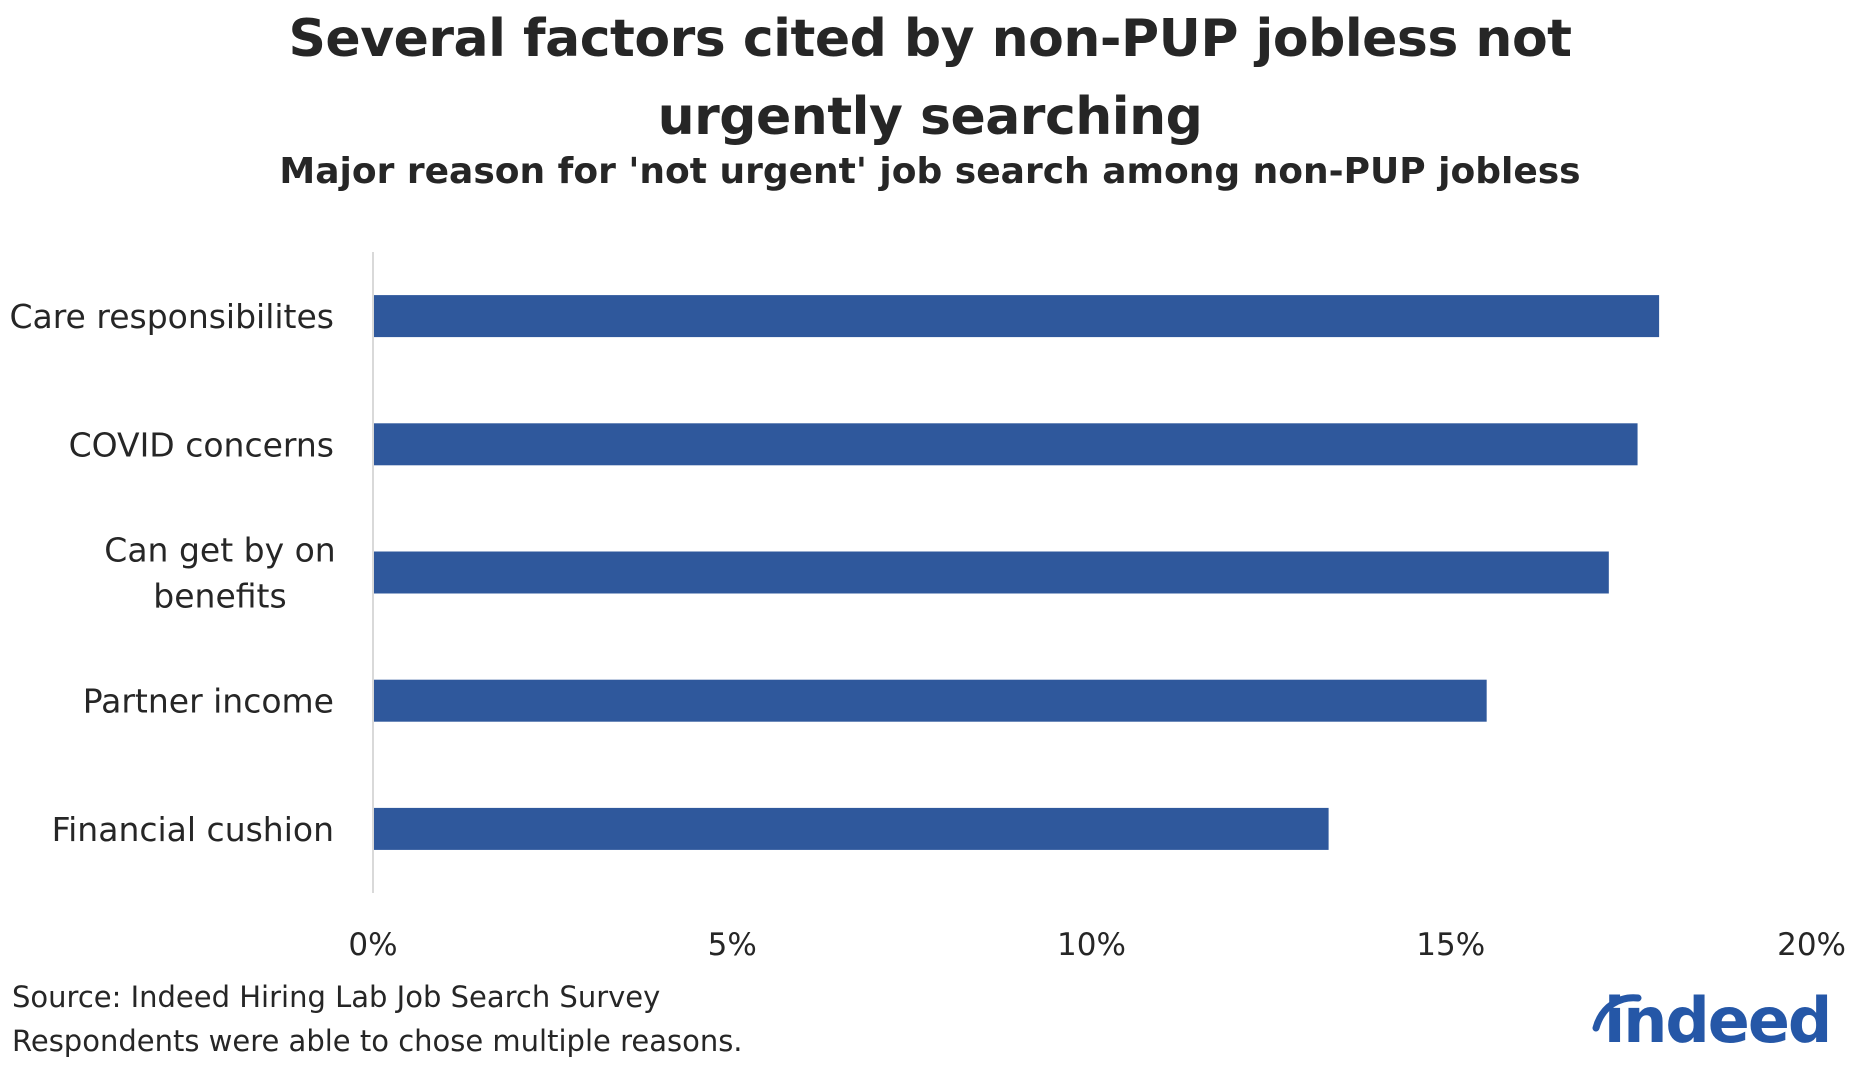 This screenshot has height=1068, width=1850. I want to click on category-label: Partner income, so click(208, 701).